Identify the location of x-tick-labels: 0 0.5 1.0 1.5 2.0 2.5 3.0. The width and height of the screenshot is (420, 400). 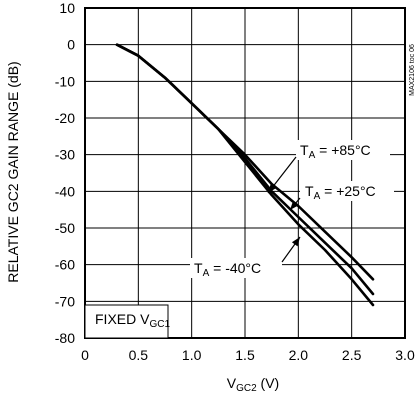
(248, 355).